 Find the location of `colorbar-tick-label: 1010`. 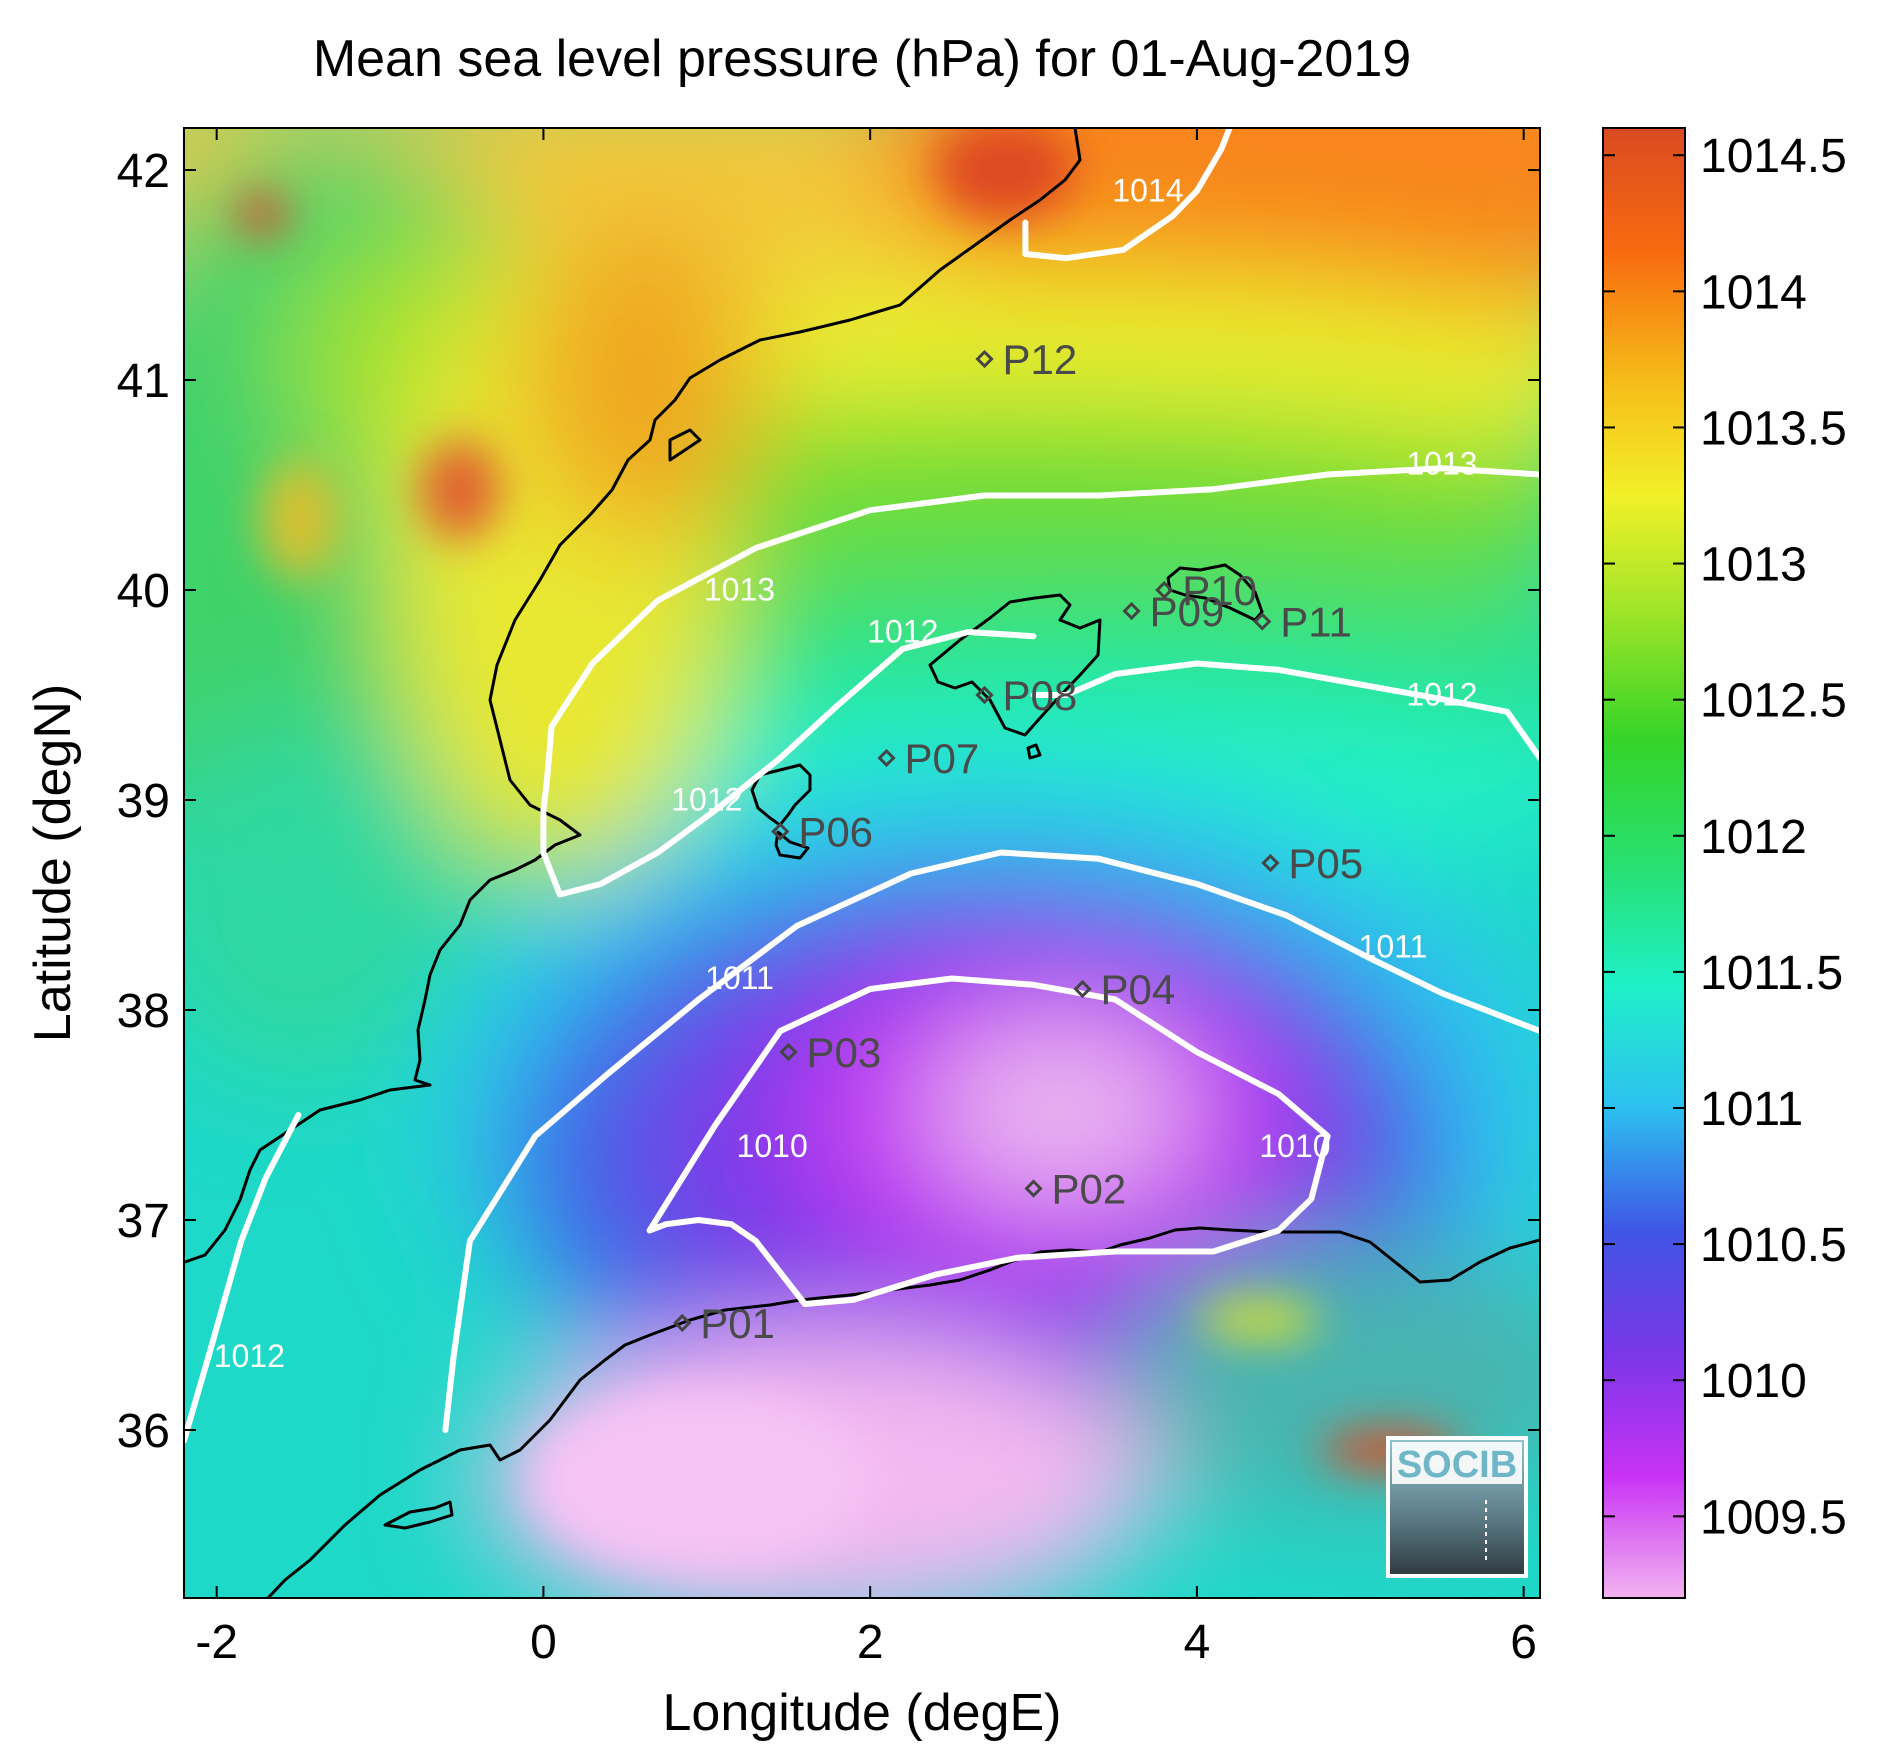

colorbar-tick-label: 1010 is located at coordinates (1753, 1381).